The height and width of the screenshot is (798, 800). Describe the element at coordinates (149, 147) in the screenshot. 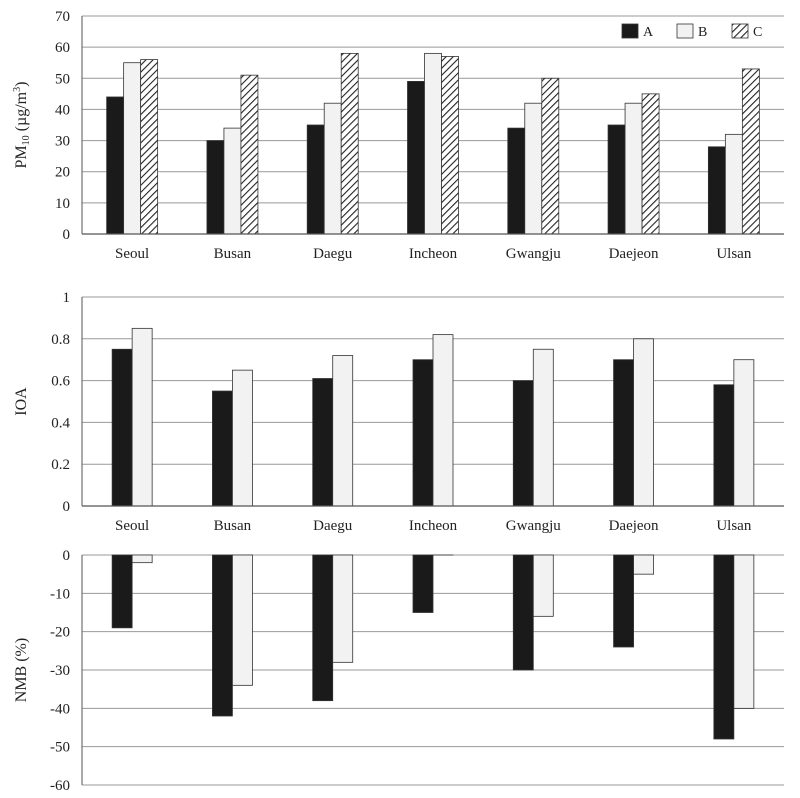

I see `bar-c-seoul` at that location.